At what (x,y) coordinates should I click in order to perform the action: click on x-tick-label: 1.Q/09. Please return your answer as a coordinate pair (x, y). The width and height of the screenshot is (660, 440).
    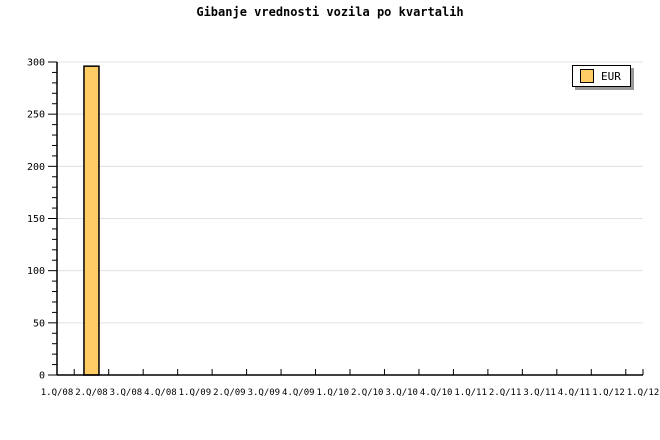
    Looking at the image, I should click on (195, 393).